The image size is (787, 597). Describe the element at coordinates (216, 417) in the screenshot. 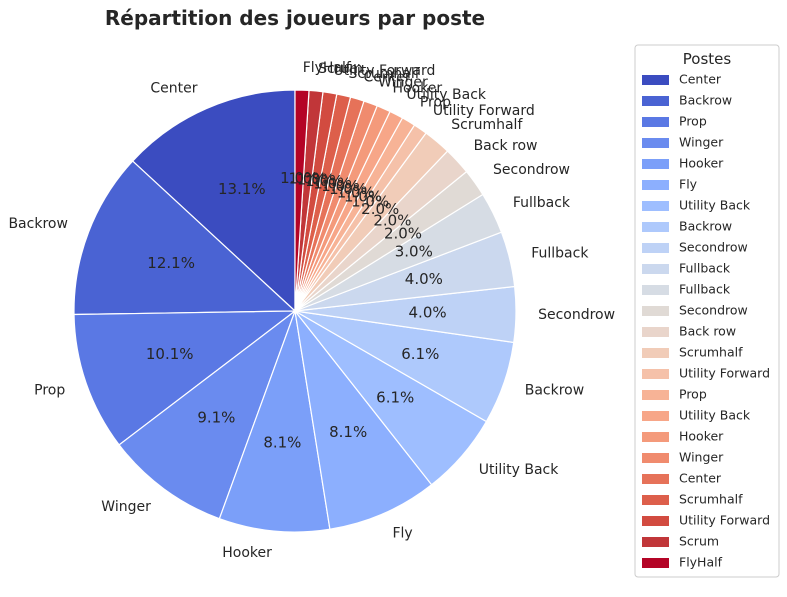

I see `pct-label: 9.1%` at that location.